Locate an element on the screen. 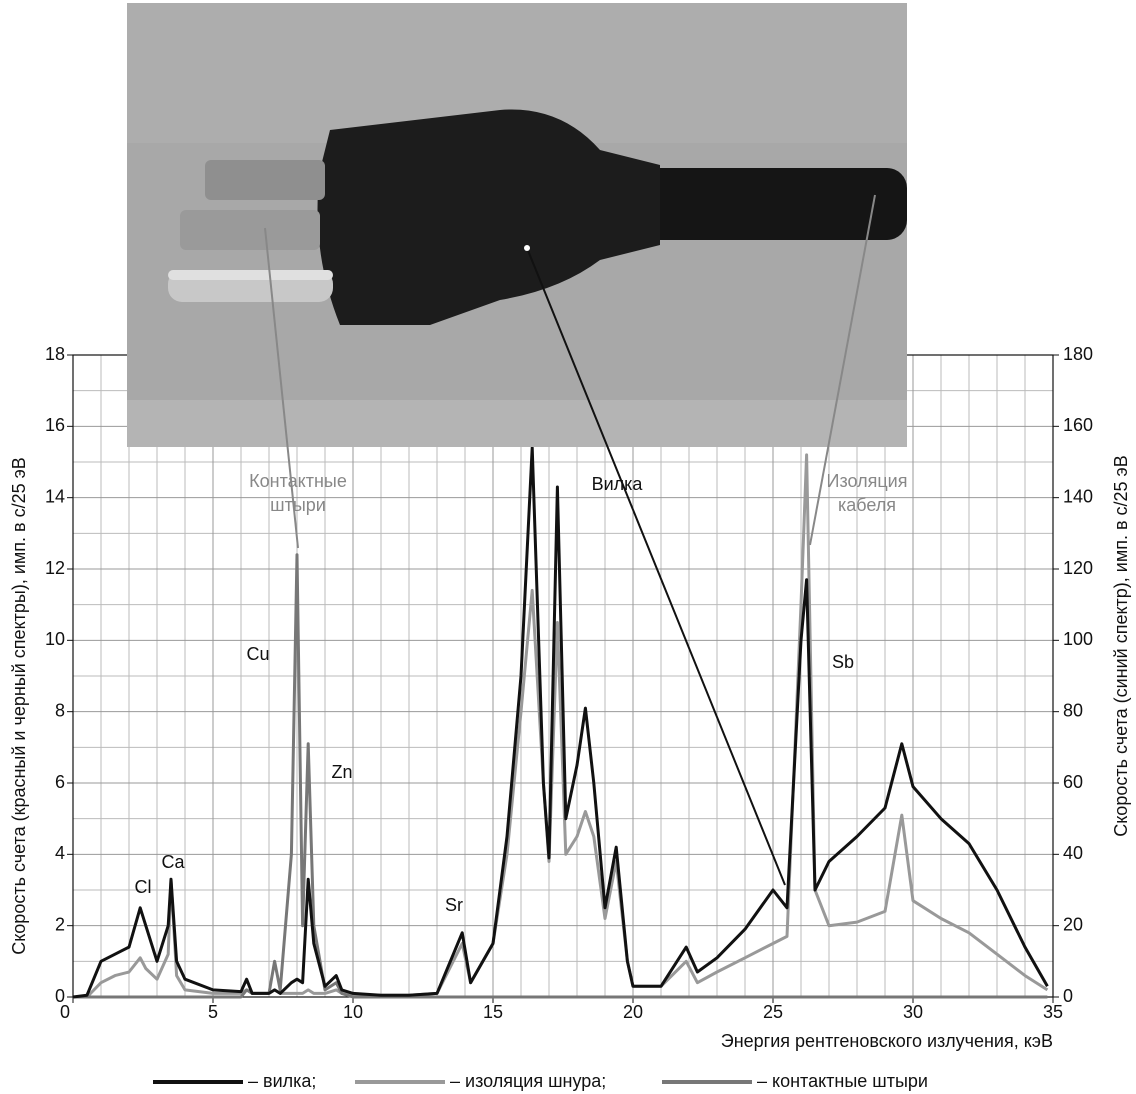 This screenshot has width=1136, height=1094. peak-label: Вилка is located at coordinates (618, 484).